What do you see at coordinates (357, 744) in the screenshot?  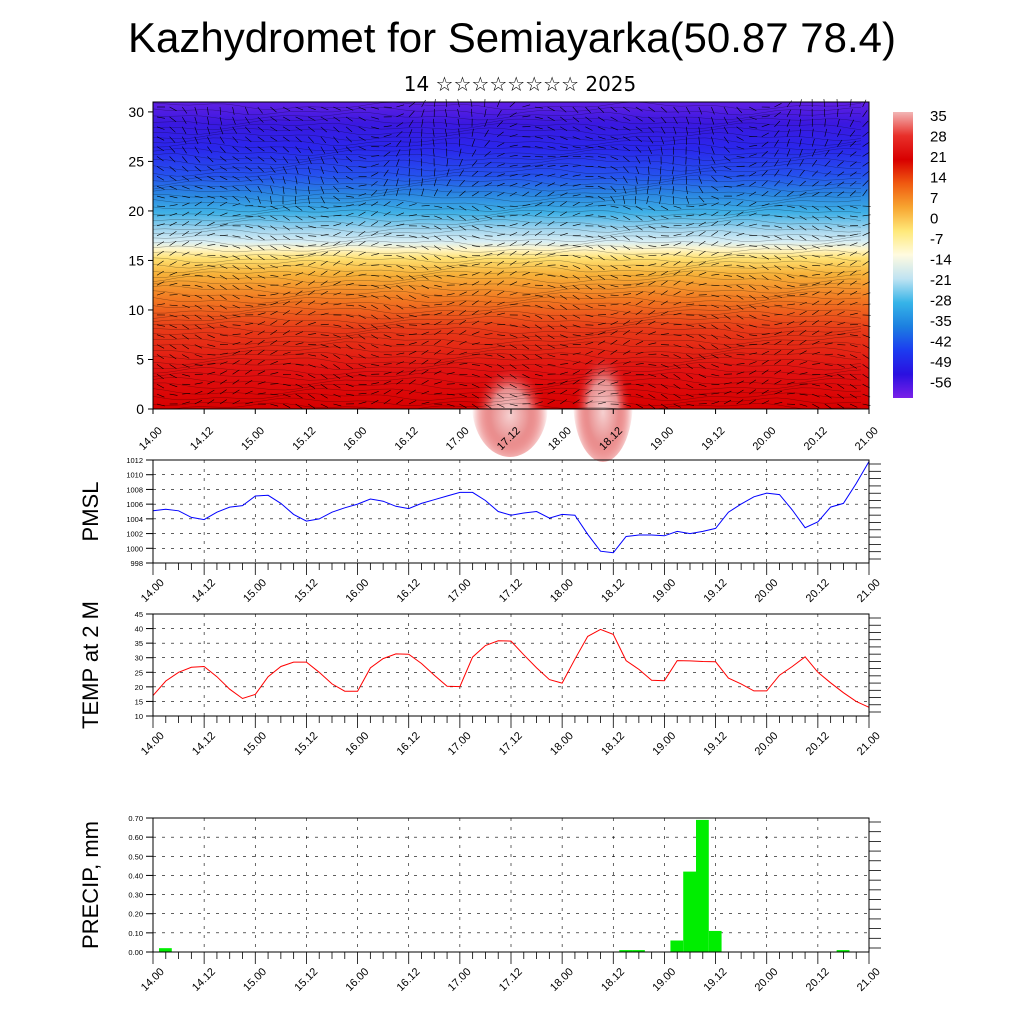 I see `temp-x-tick-label: 16.00` at bounding box center [357, 744].